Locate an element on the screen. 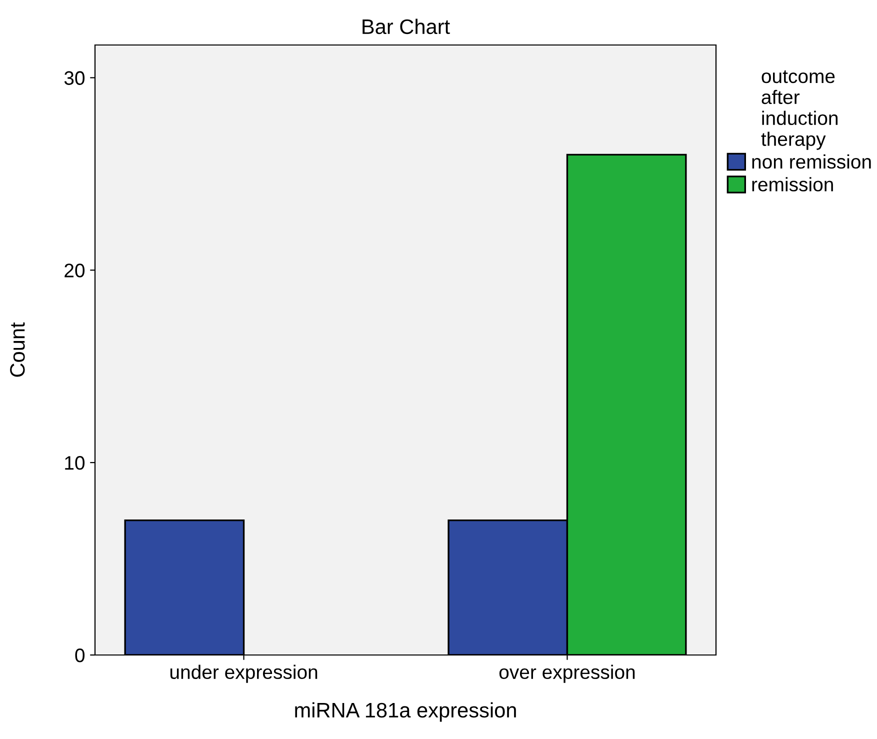 The width and height of the screenshot is (877, 739). legend-label: remission is located at coordinates (792, 184).